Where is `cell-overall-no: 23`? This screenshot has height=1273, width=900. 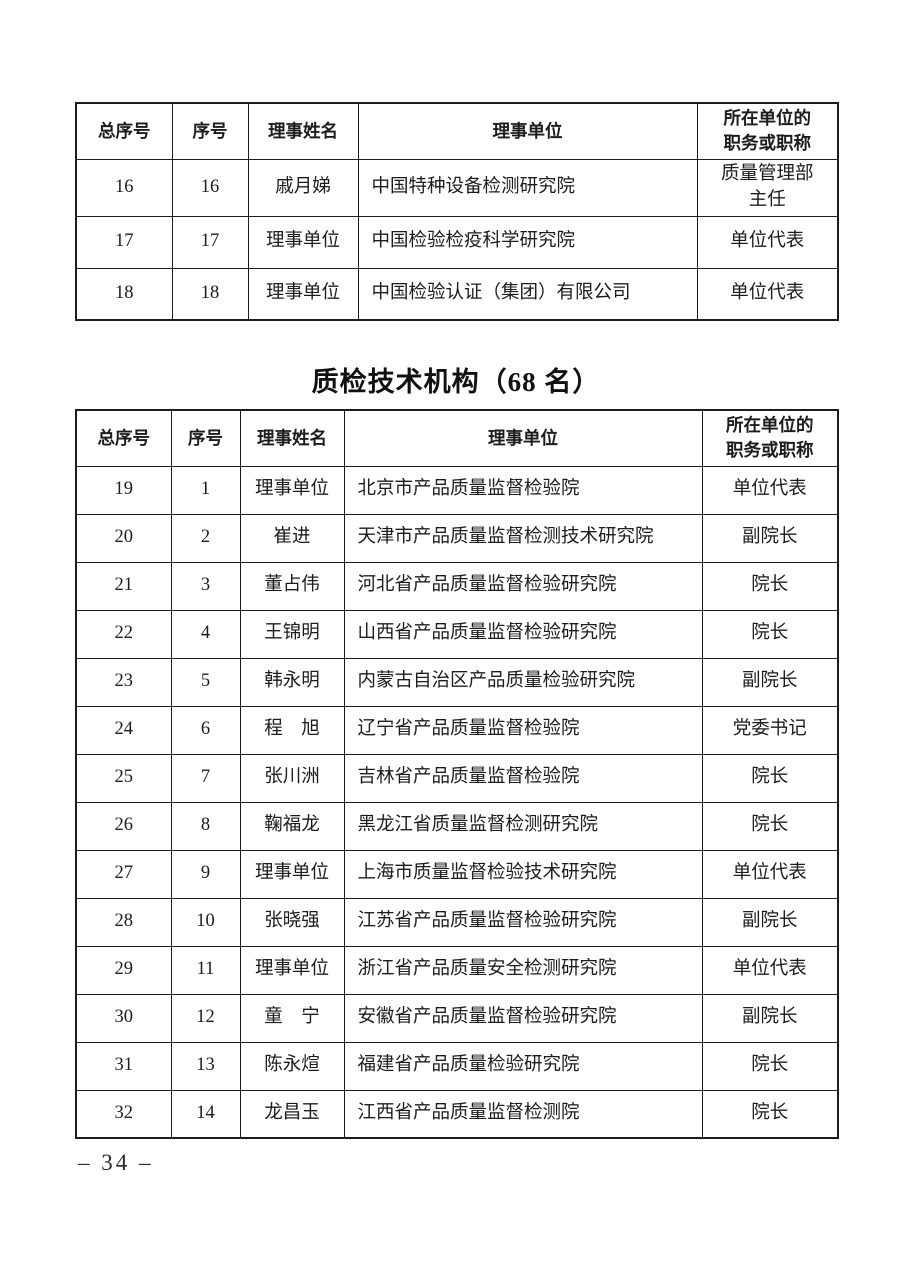 cell-overall-no: 23 is located at coordinates (123, 682).